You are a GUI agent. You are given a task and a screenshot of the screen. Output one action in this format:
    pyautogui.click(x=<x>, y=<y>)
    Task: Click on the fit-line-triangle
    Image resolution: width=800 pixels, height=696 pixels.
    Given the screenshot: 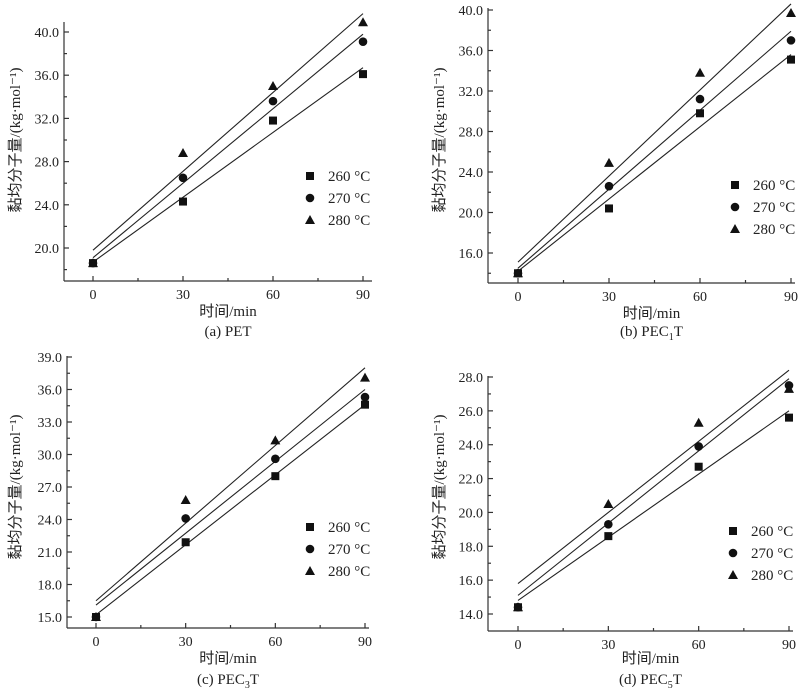 What is the action you would take?
    pyautogui.click(x=654, y=133)
    